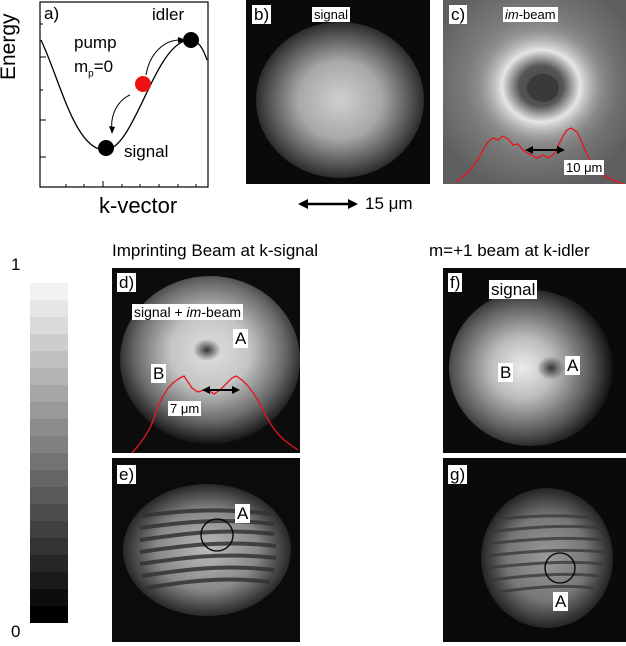 The image size is (626, 646). I want to click on panel-f-signal-image: f) signal A B, so click(534, 360).